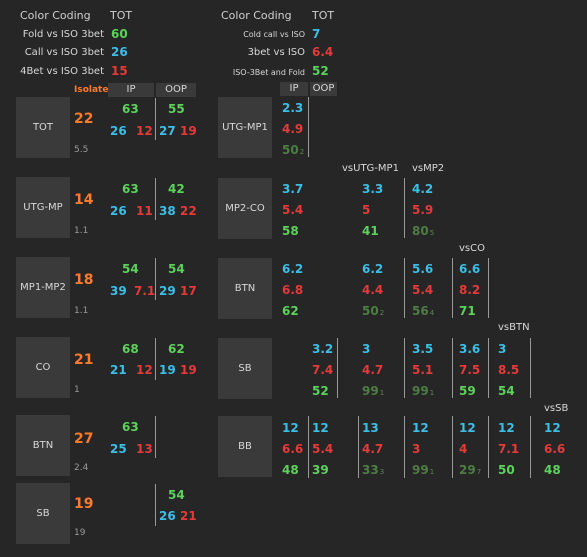  Describe the element at coordinates (470, 290) in the screenshot. I see `three-bet-value: 8.2` at that location.